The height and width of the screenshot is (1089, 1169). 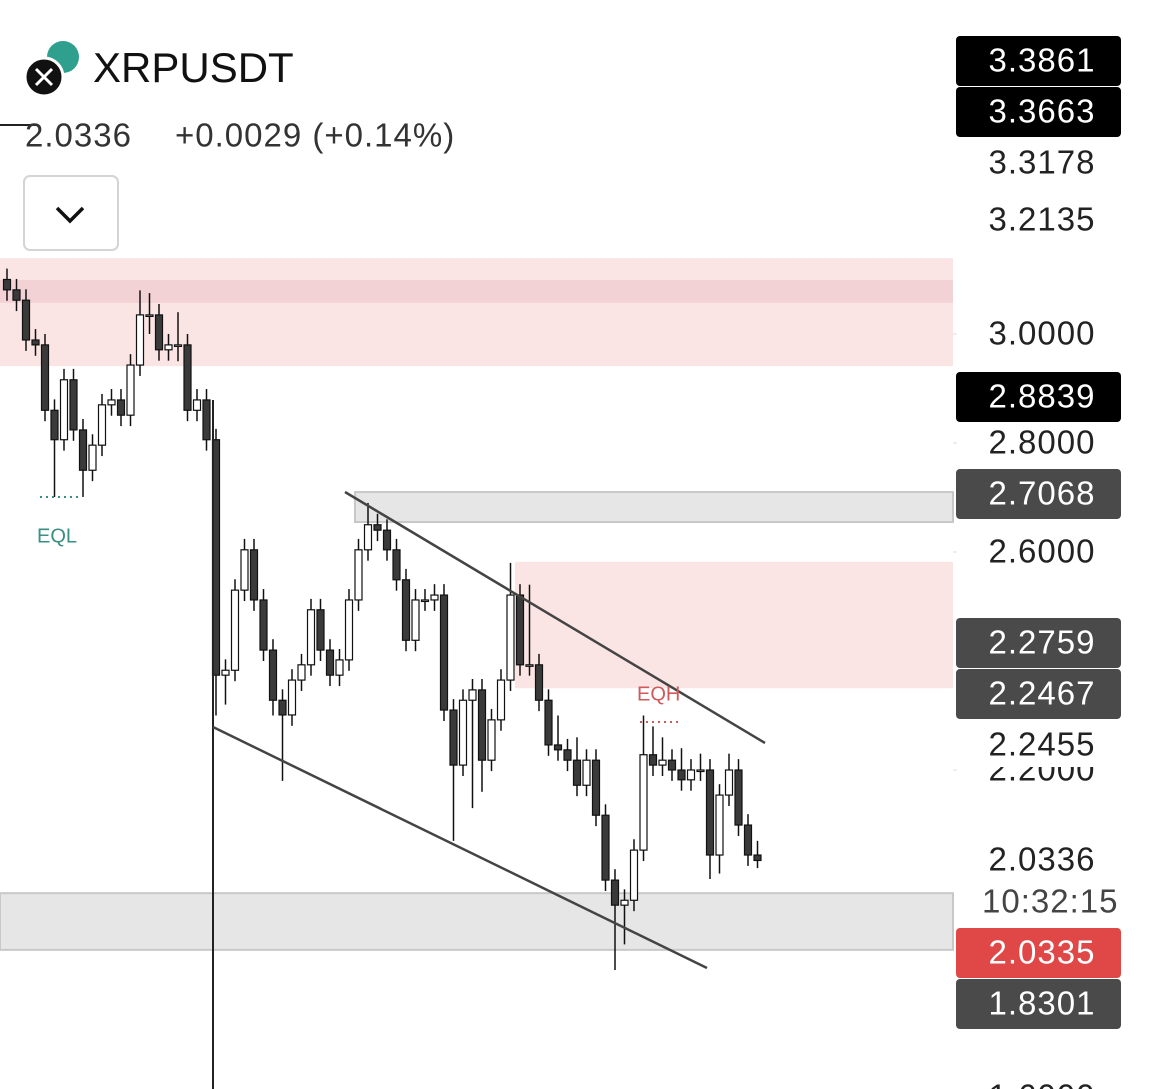 I want to click on y-tick-label: 2.8000, so click(x=1042, y=442).